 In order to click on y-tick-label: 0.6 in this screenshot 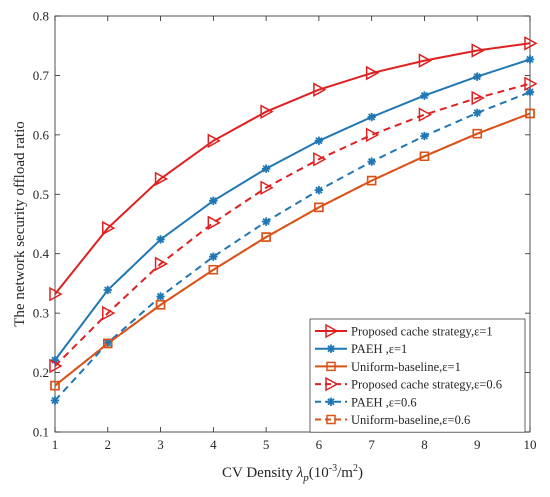, I will do `click(41, 134)`.